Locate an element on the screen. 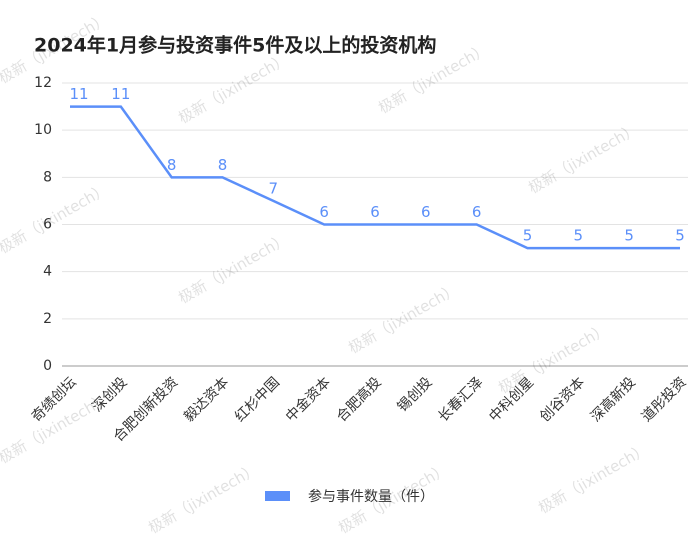 The height and width of the screenshot is (552, 700). chart-title: 2024年1月参与投资事件5件及以上的投资机构 is located at coordinates (235, 45).